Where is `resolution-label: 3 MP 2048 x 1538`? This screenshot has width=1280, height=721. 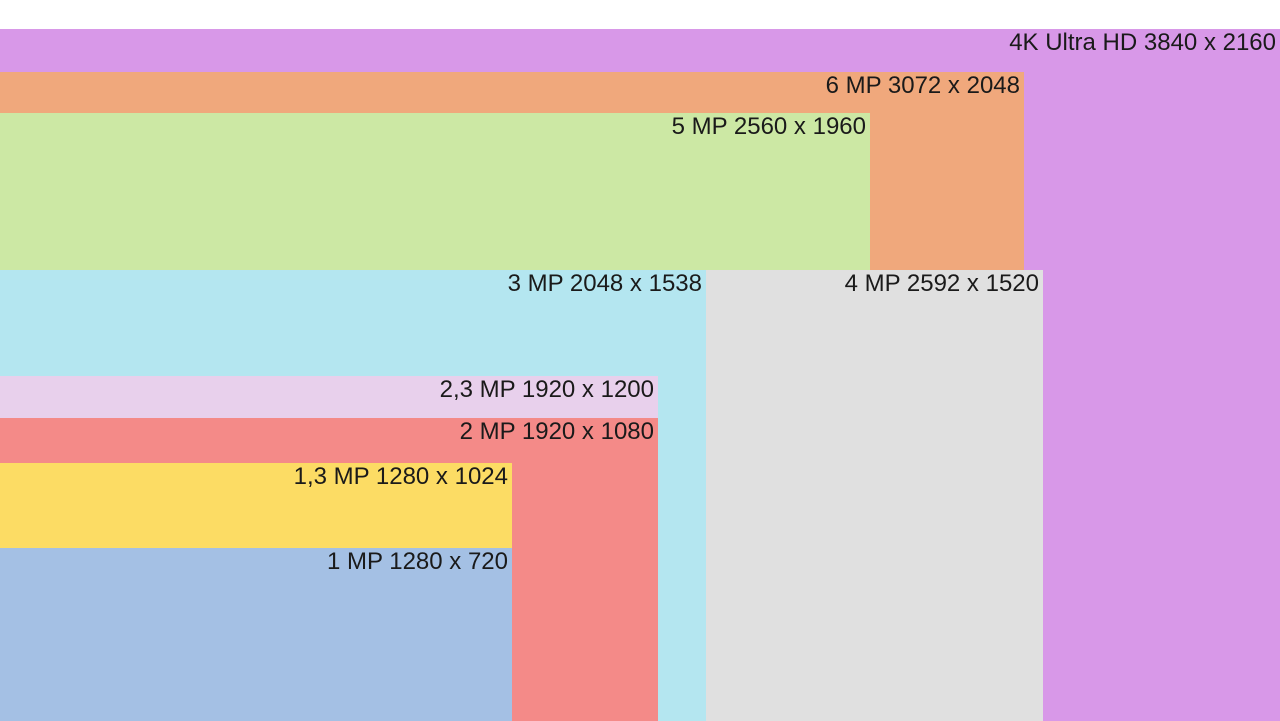
resolution-label: 3 MP 2048 x 1538 is located at coordinates (604, 283).